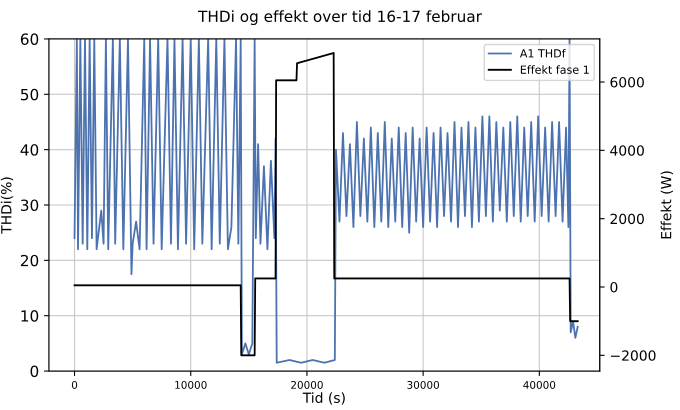  Describe the element at coordinates (75, 384) in the screenshot. I see `x-tick-label: 0` at that location.